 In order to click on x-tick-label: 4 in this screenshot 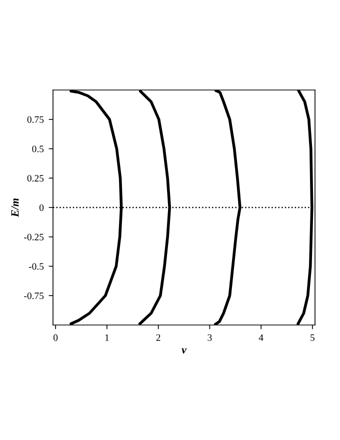, I will do `click(261, 337)`.